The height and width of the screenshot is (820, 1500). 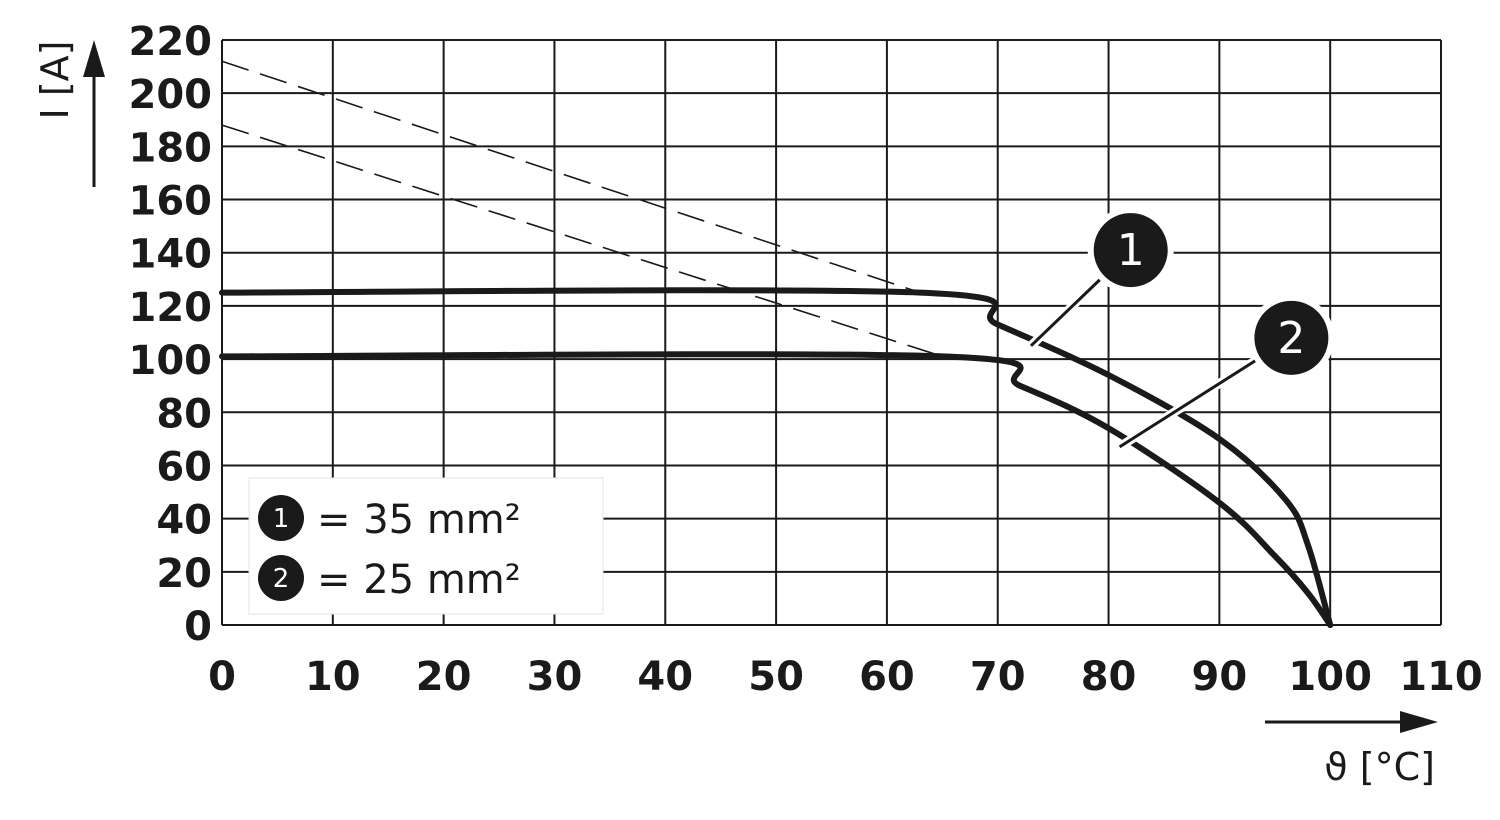 I want to click on x-axis-arrow-head, so click(x=1419, y=722).